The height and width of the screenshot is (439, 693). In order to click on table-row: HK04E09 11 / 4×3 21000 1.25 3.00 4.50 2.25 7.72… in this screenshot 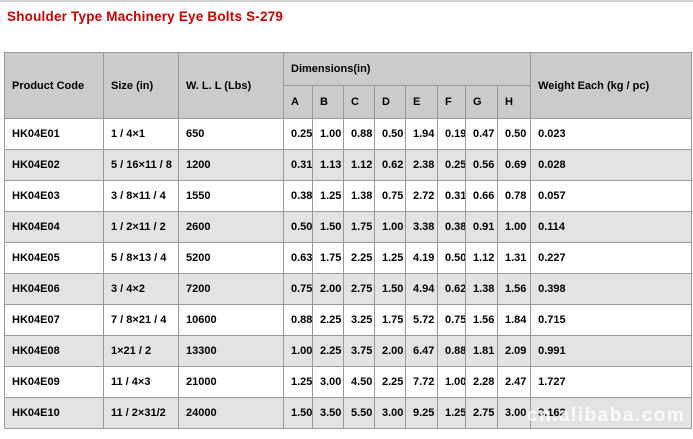, I will do `click(348, 382)`.